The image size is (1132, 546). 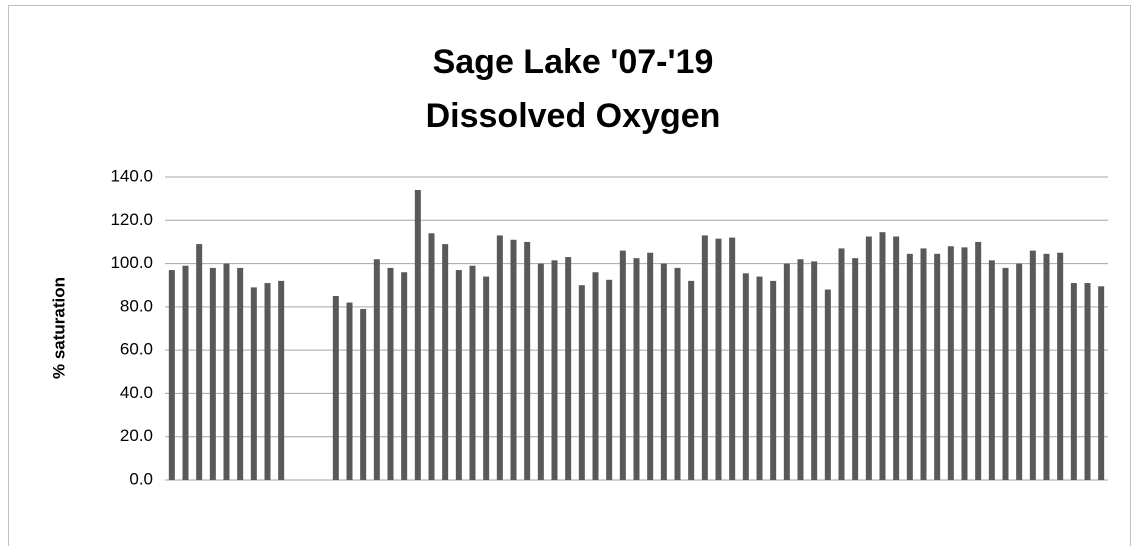 What do you see at coordinates (131, 262) in the screenshot?
I see `y-tick-label: 100.0` at bounding box center [131, 262].